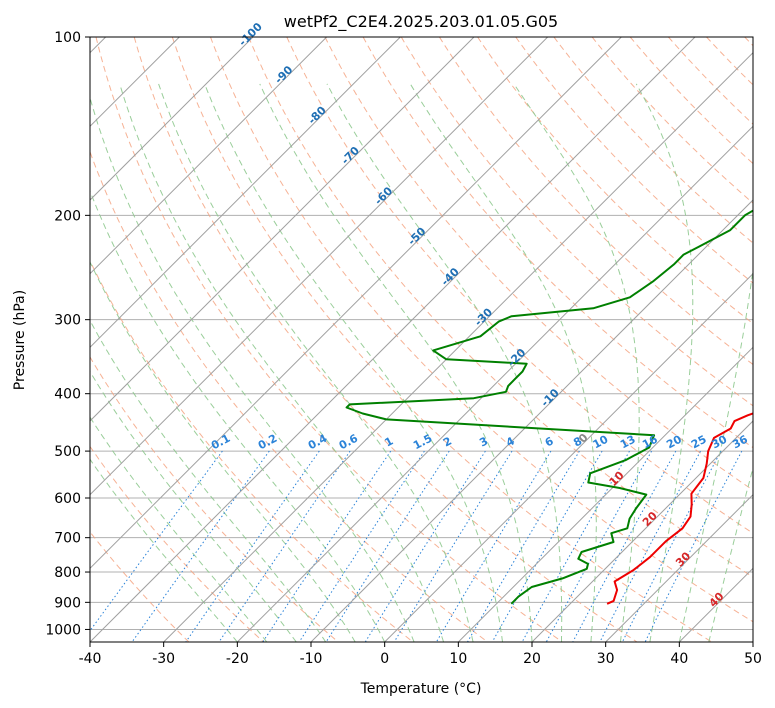 The image size is (775, 708). What do you see at coordinates (384, 659) in the screenshot?
I see `x-tick-label: 0` at bounding box center [384, 659].